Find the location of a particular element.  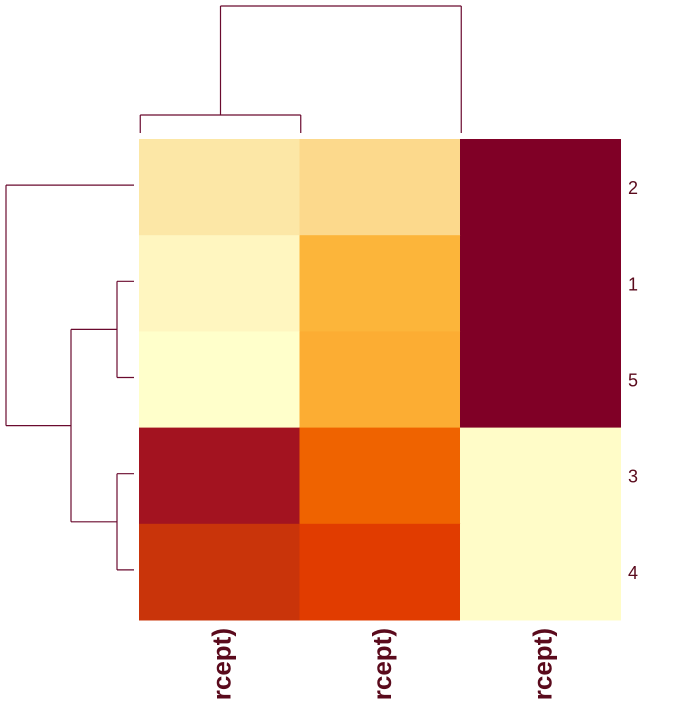

row-label-5: 5 is located at coordinates (633, 381).